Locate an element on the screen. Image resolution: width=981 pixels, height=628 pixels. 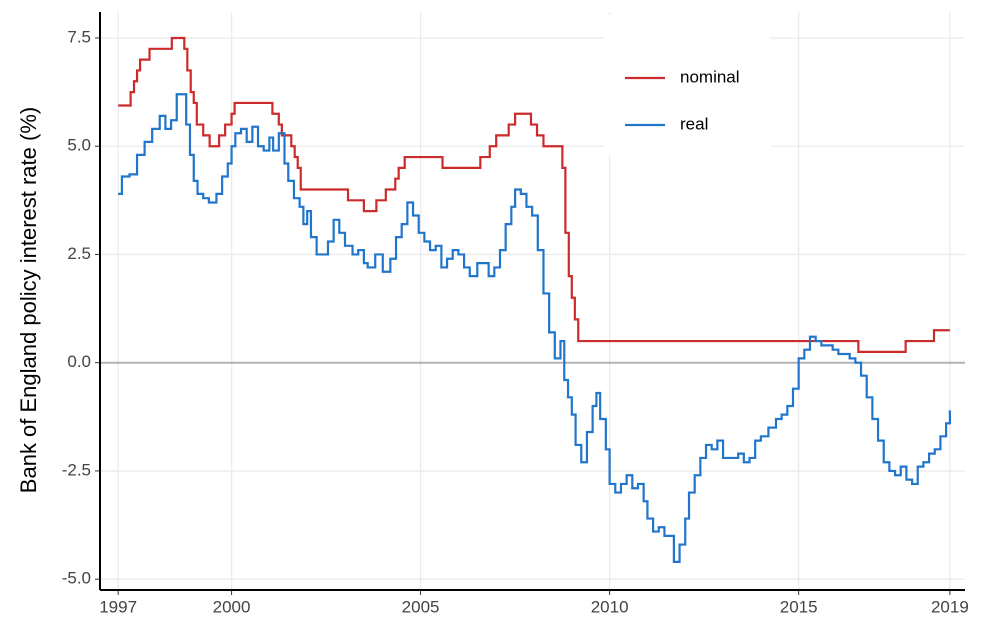
legend-box is located at coordinates (687, 85).